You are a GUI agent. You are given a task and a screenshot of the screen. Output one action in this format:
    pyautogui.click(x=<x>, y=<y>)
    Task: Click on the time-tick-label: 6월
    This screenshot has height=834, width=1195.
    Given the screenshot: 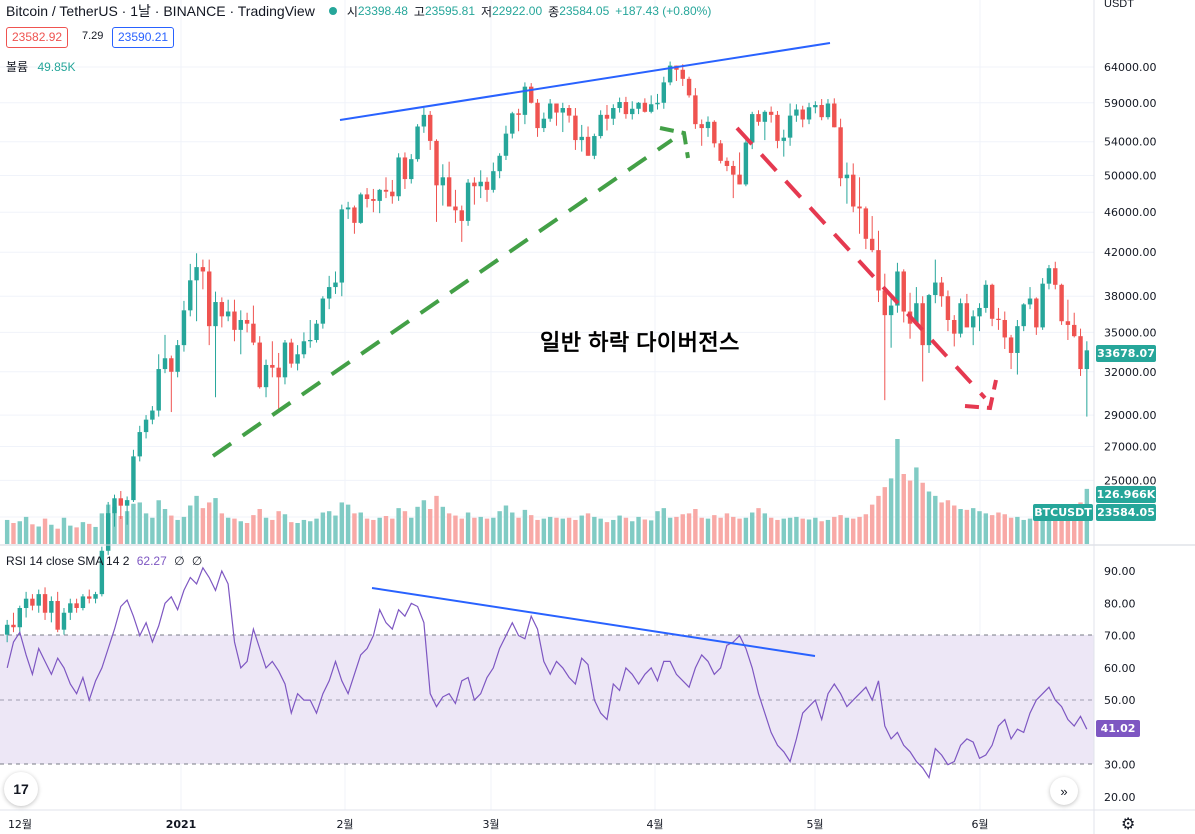 What is the action you would take?
    pyautogui.click(x=979, y=824)
    